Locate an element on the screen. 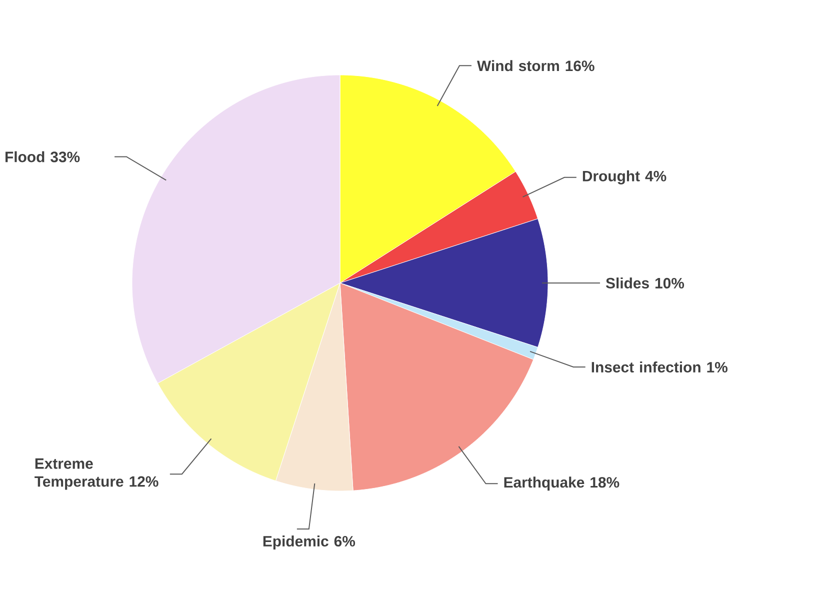 This screenshot has width=835, height=595. data-label: 4% is located at coordinates (655, 176).